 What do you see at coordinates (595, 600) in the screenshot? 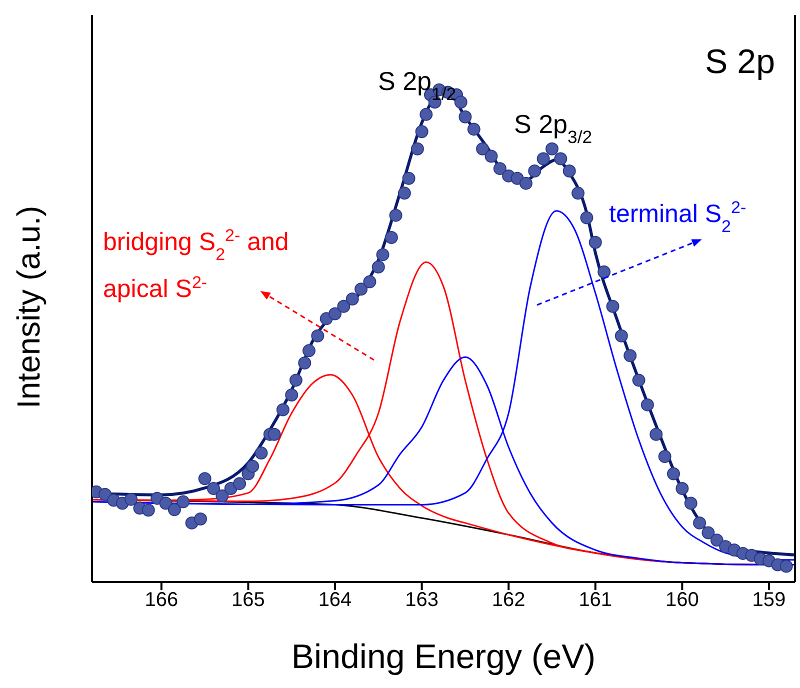
I see `x-tick-label: 161` at bounding box center [595, 600].